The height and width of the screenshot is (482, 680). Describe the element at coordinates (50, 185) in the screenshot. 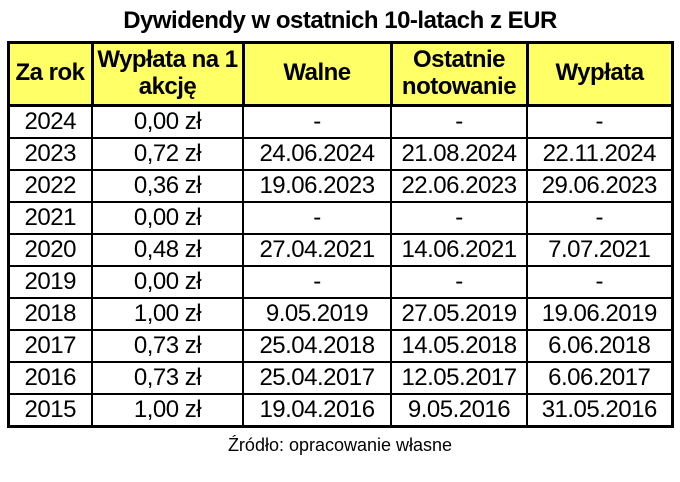

I see `year-cell: 2022` at that location.